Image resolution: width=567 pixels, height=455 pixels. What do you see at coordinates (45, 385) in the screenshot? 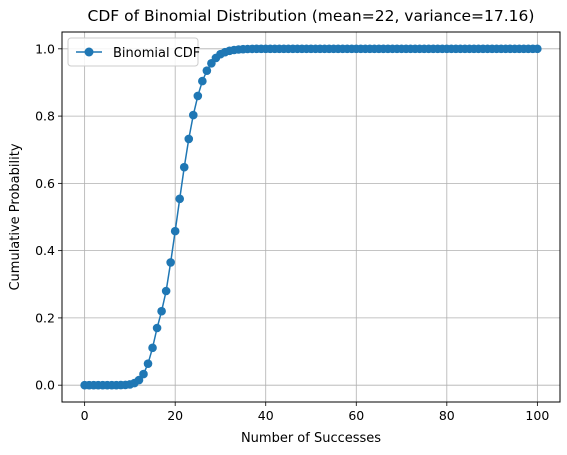
I see `y-tick-label: 0.0` at bounding box center [45, 385].